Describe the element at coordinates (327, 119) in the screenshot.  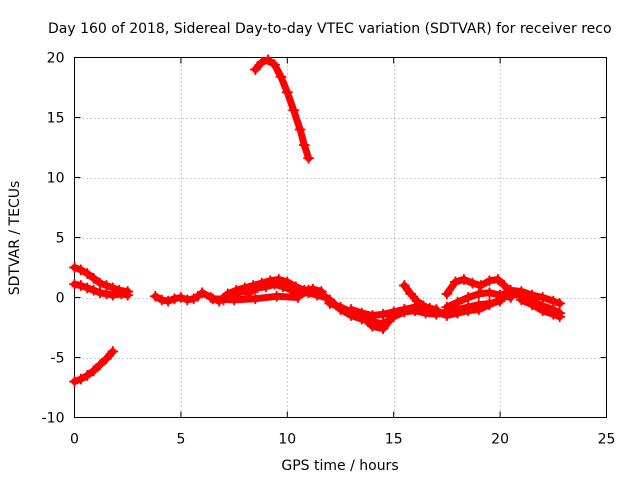
I see `y-tick: 15` at that location.